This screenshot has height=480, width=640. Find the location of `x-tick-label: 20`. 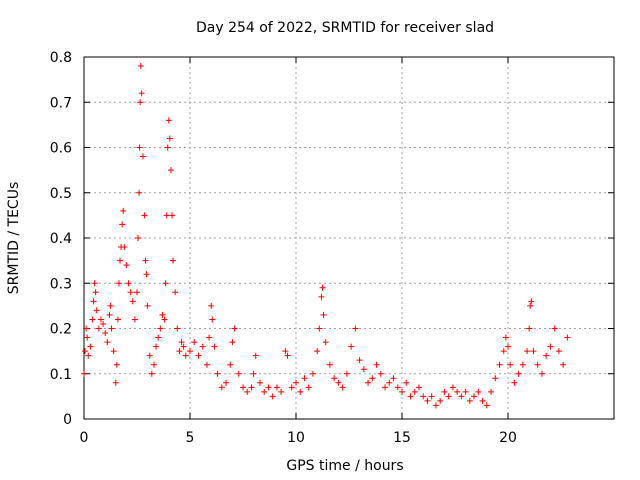

x-tick-label: 20 is located at coordinates (508, 438).